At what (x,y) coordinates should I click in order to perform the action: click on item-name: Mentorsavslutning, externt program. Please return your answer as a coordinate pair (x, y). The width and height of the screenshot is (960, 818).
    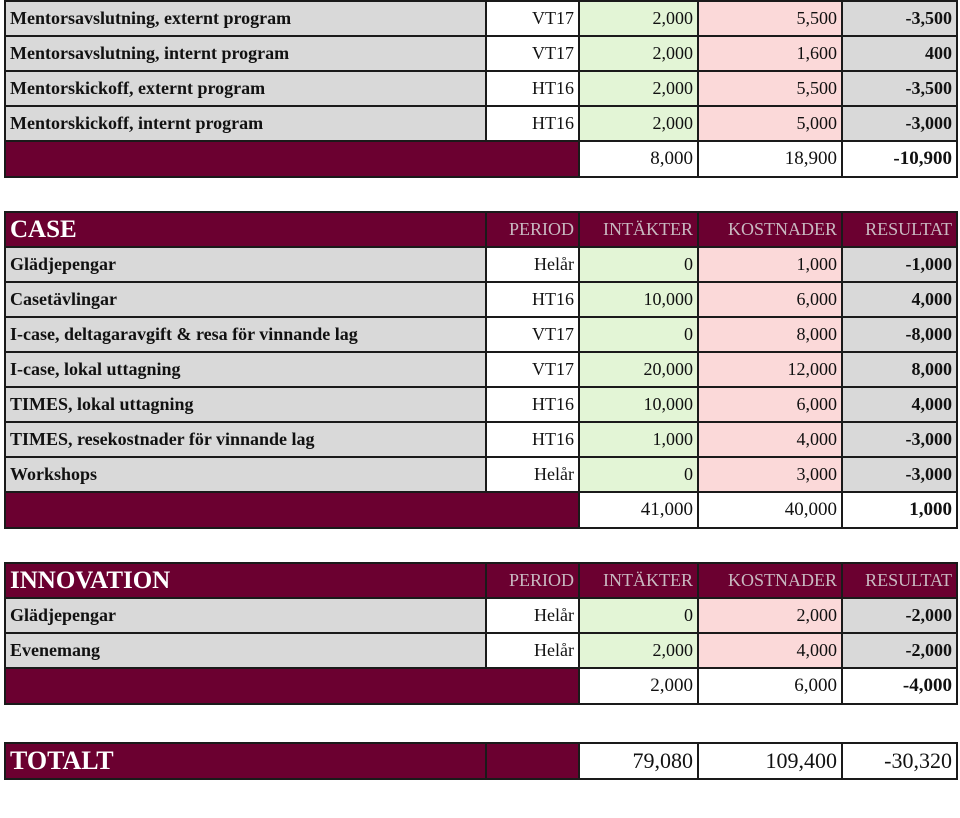
    Looking at the image, I should click on (245, 18).